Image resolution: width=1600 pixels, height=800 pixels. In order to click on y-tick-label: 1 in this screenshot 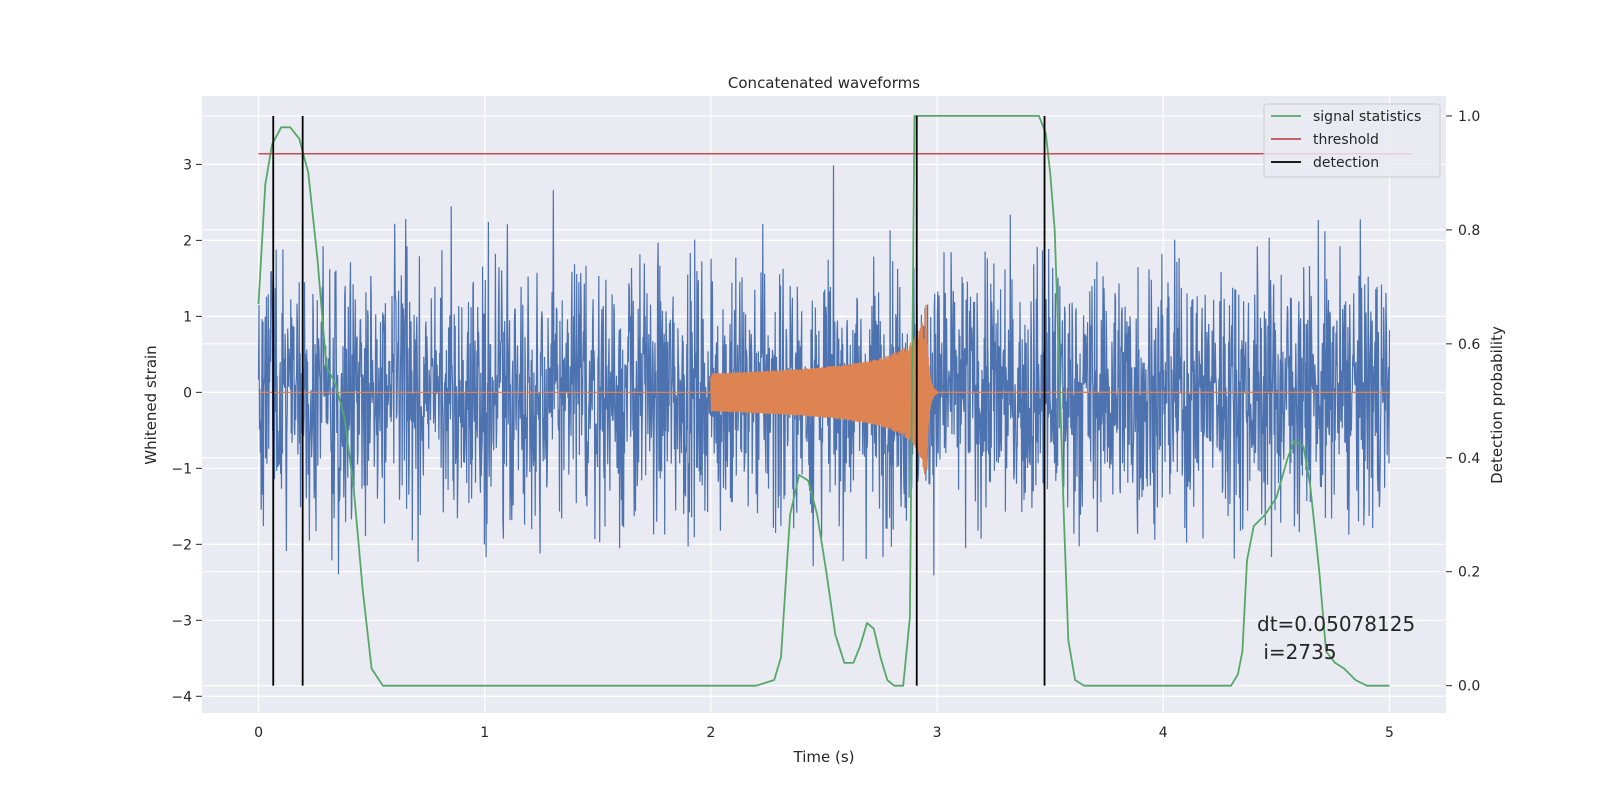, I will do `click(187, 317)`.